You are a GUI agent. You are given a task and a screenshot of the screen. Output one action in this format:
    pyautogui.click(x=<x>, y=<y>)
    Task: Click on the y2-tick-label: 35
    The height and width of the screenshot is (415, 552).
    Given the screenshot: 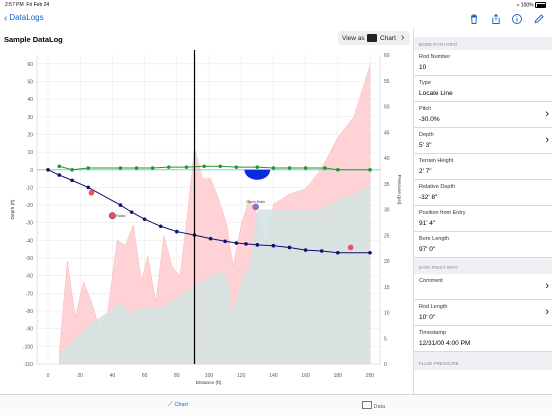 What is the action you would take?
    pyautogui.click(x=387, y=185)
    